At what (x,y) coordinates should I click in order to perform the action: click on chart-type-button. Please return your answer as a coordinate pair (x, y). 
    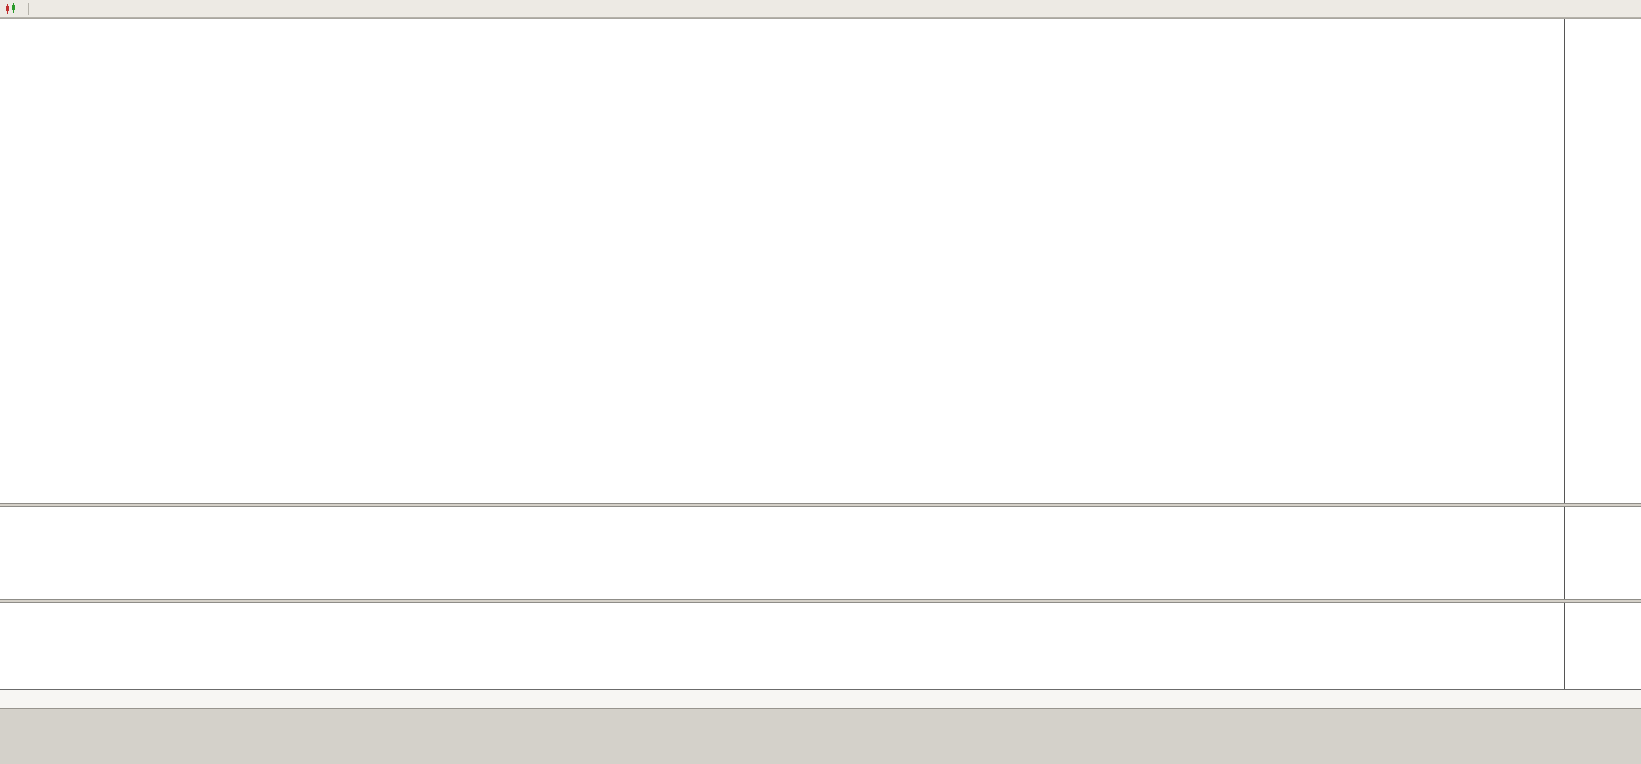
    Looking at the image, I should click on (12, 9).